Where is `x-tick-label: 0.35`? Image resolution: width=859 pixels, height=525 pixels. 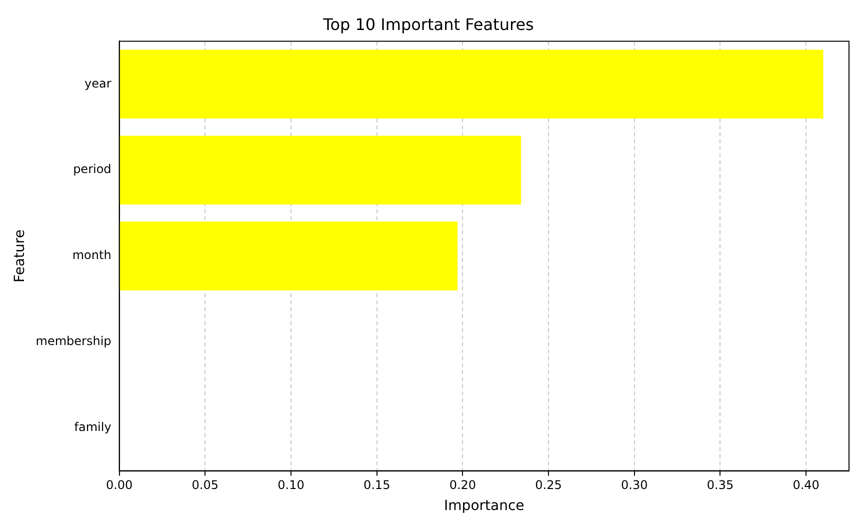
x-tick-label: 0.35 is located at coordinates (720, 485).